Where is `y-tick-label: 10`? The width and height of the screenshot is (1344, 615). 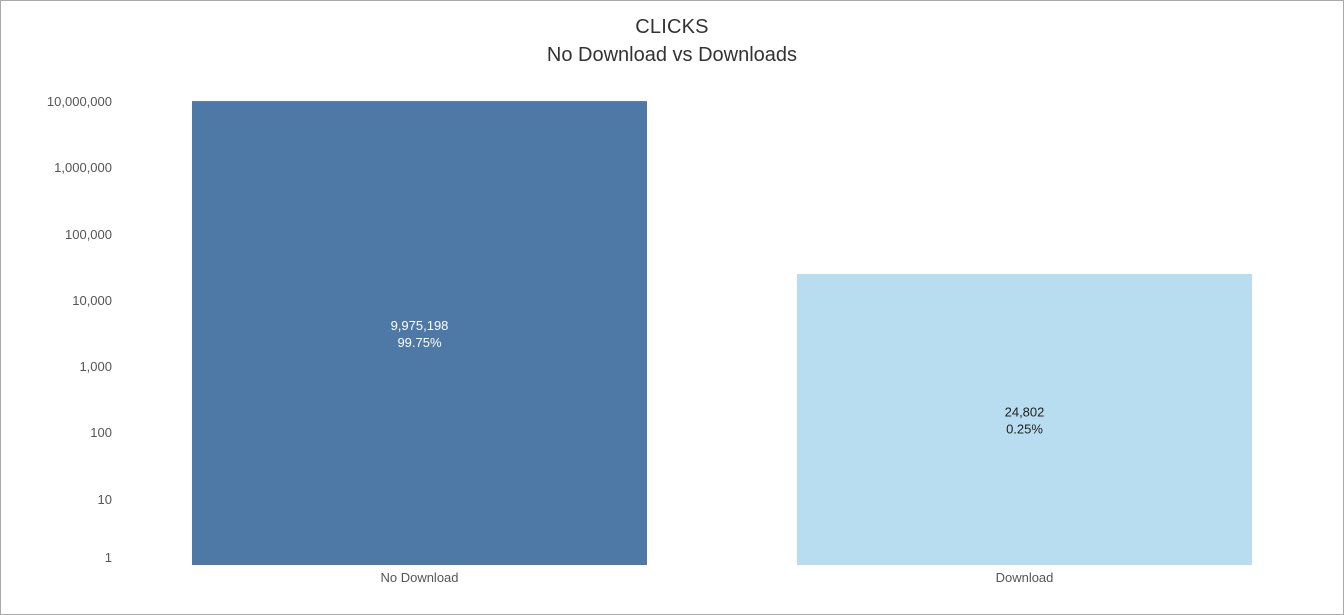
y-tick-label: 10 is located at coordinates (105, 499).